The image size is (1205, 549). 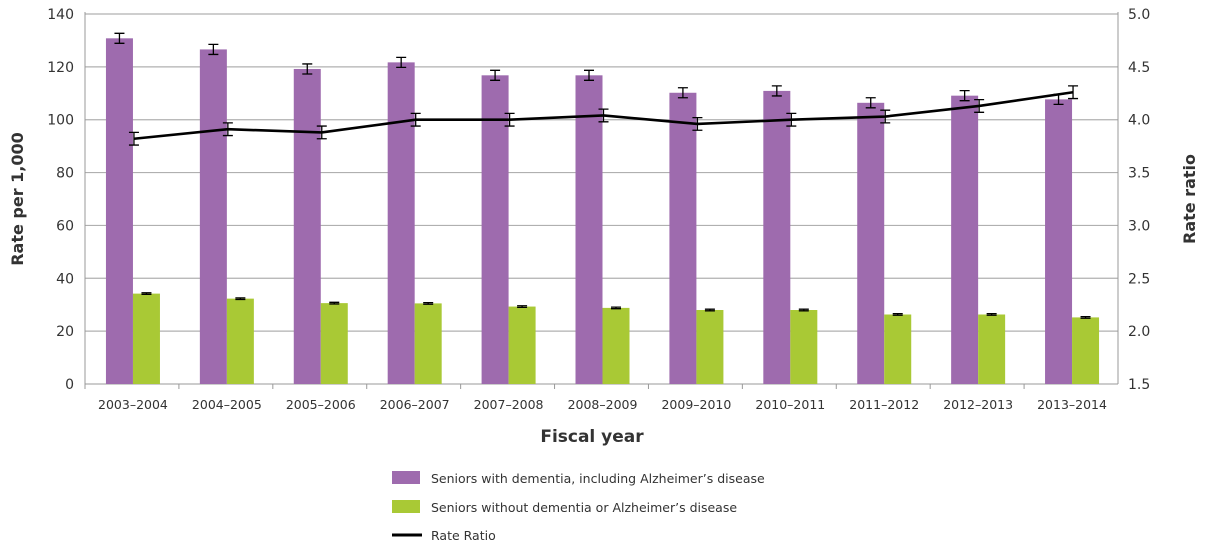 I want to click on y-tick-label: 40, so click(x=65, y=279).